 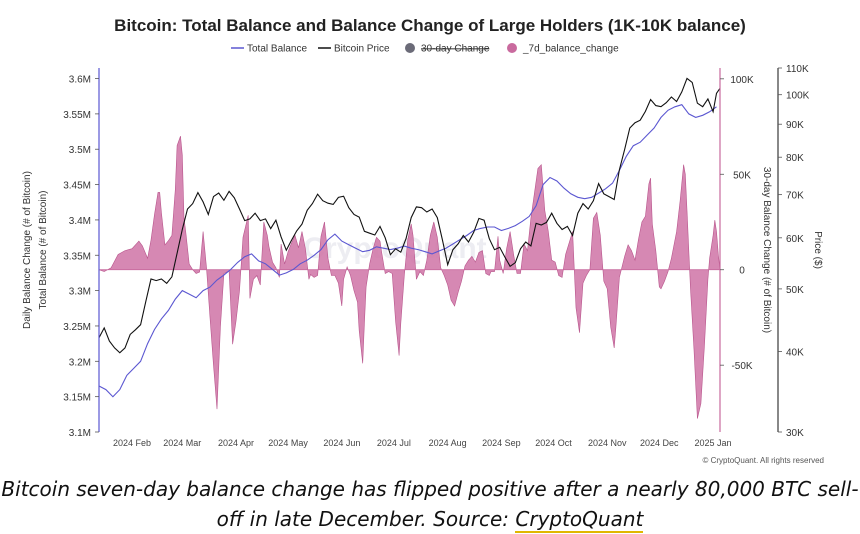 What do you see at coordinates (713, 443) in the screenshot?
I see `x-tick-label: 2025 Jan` at bounding box center [713, 443].